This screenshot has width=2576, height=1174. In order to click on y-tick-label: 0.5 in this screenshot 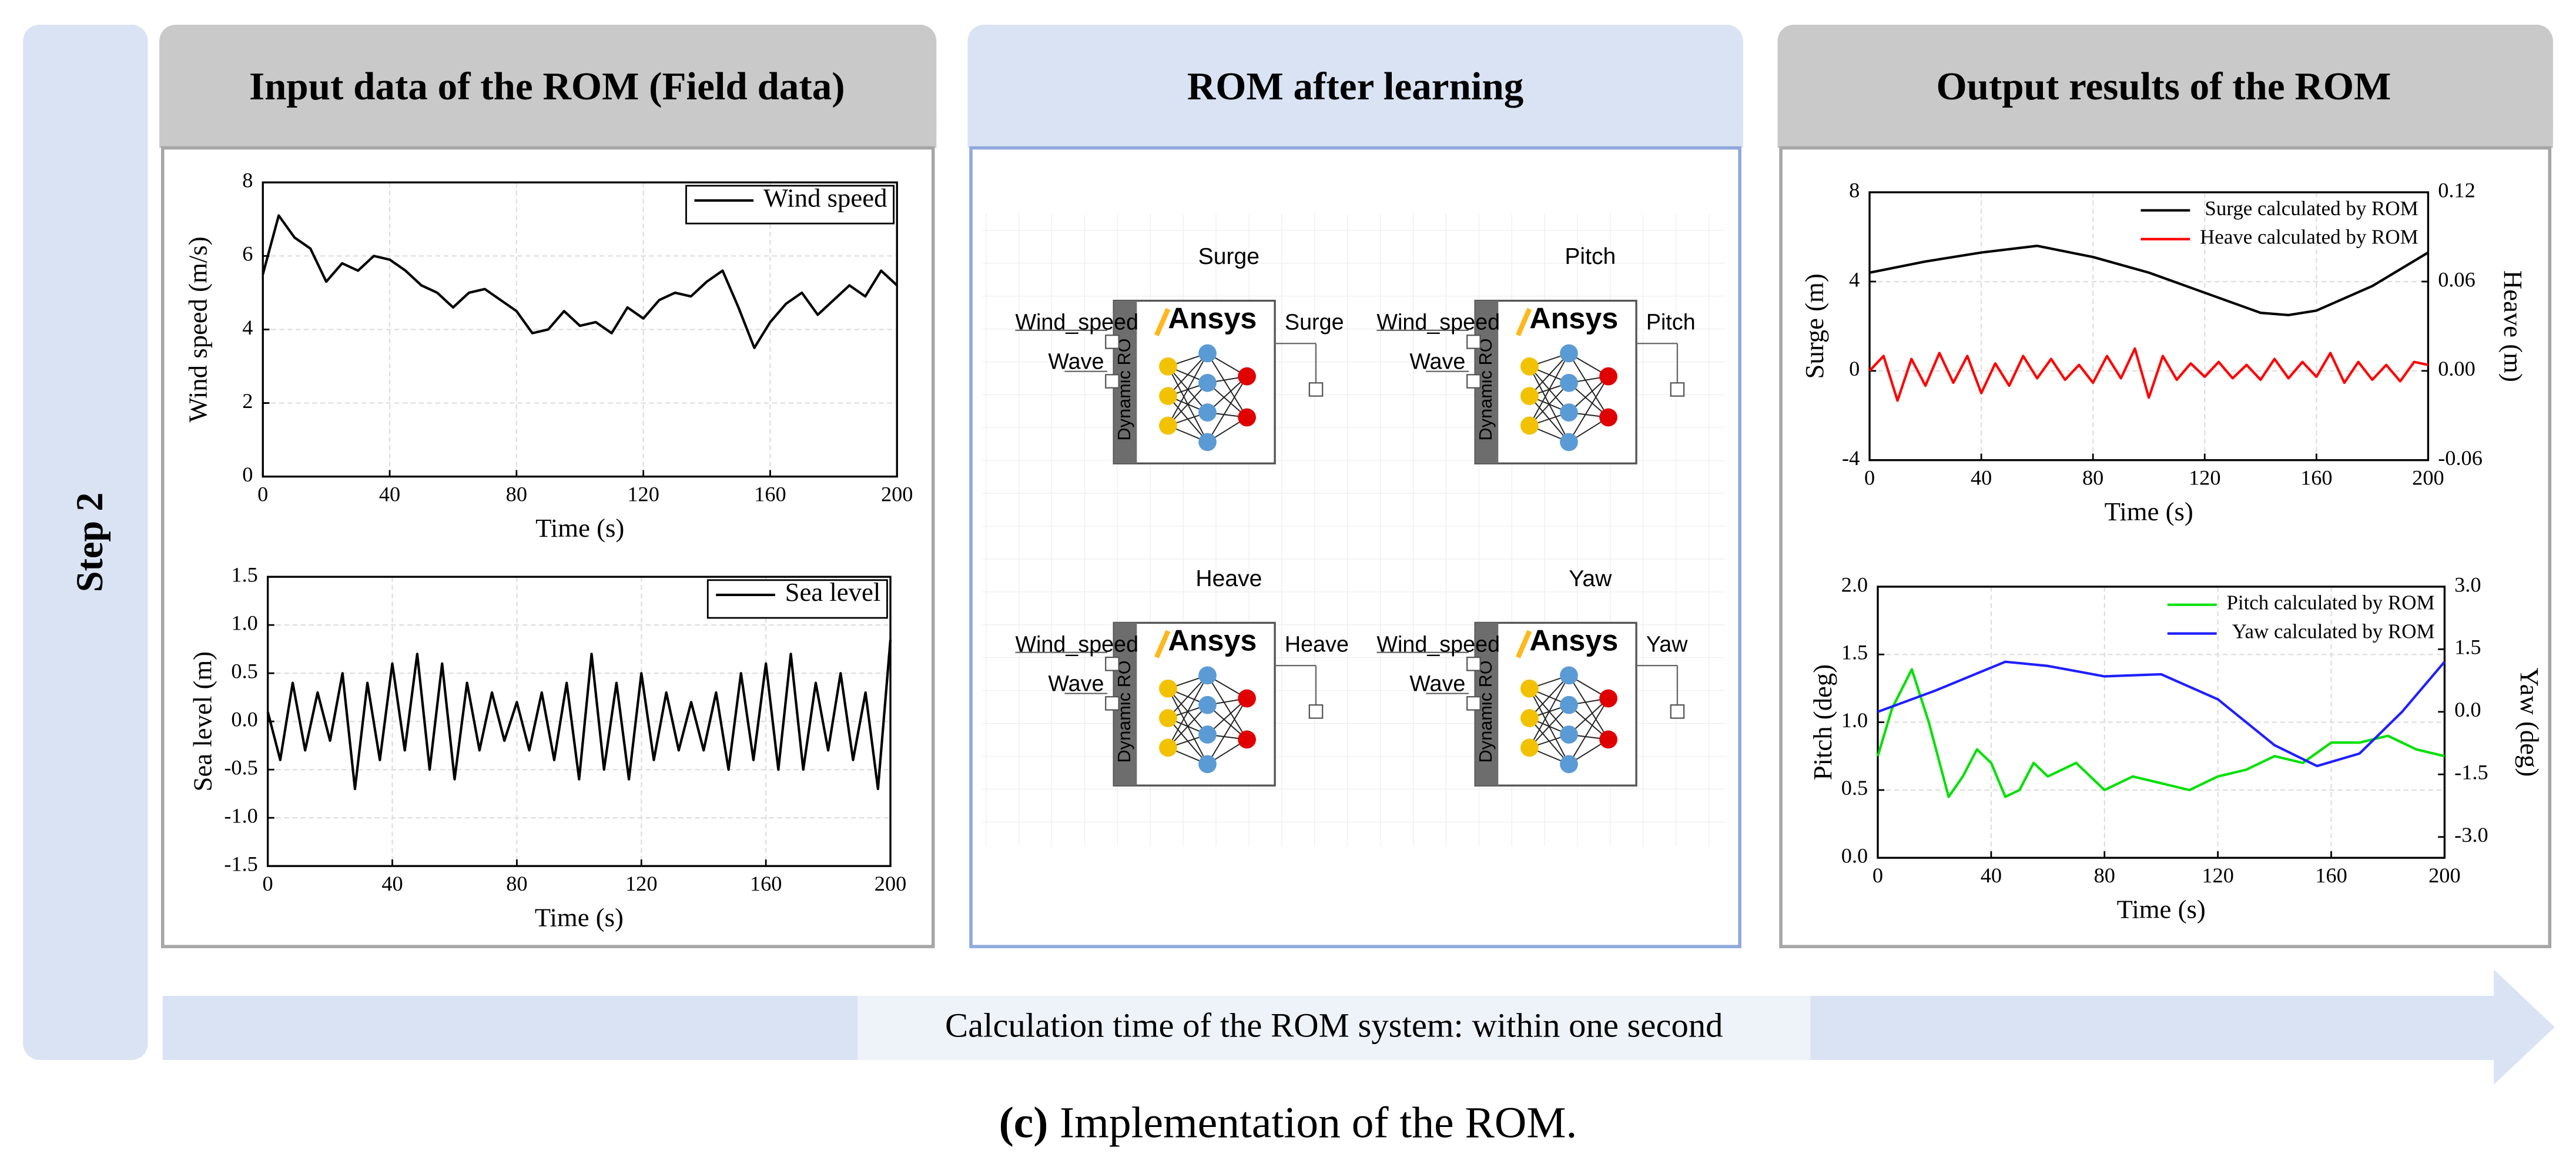, I will do `click(244, 671)`.